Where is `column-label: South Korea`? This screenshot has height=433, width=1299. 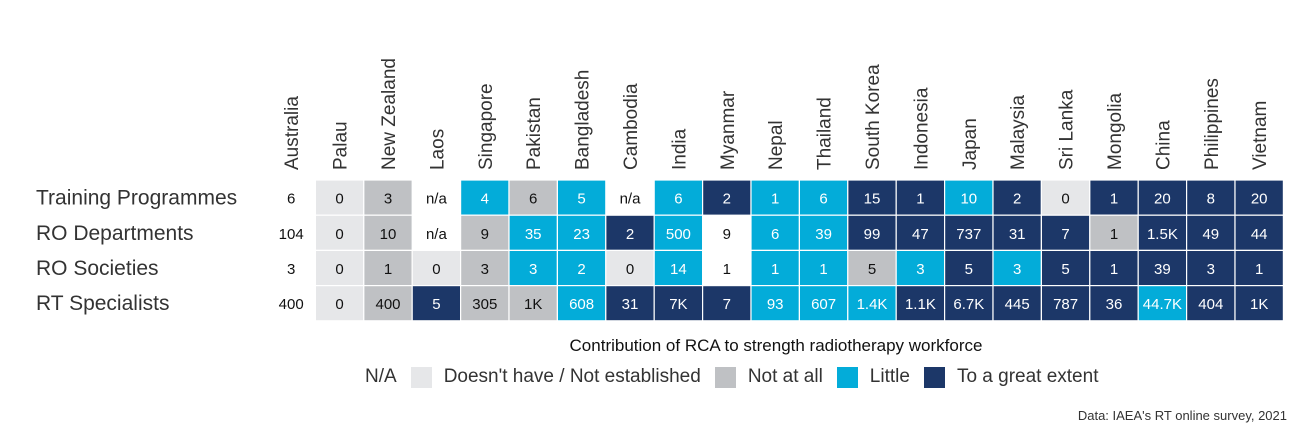 column-label: South Korea is located at coordinates (873, 117).